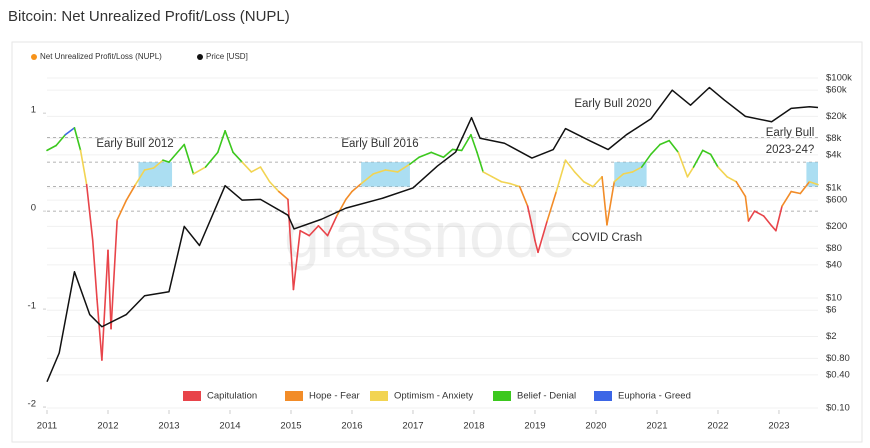 This screenshot has height=448, width=870. I want to click on y2-tick-label: $0.40, so click(838, 374).